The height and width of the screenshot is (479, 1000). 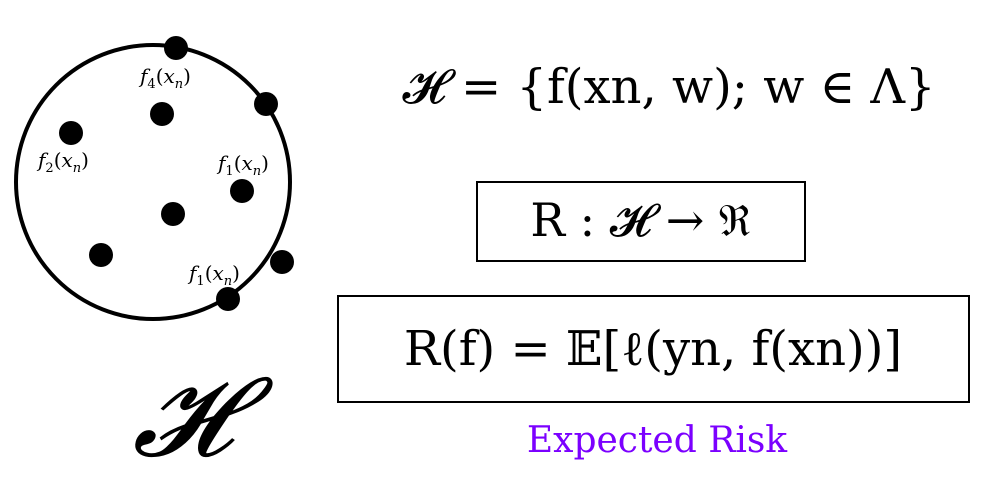 What do you see at coordinates (62, 162) in the screenshot?
I see `point-label-f2: f2(xn)` at bounding box center [62, 162].